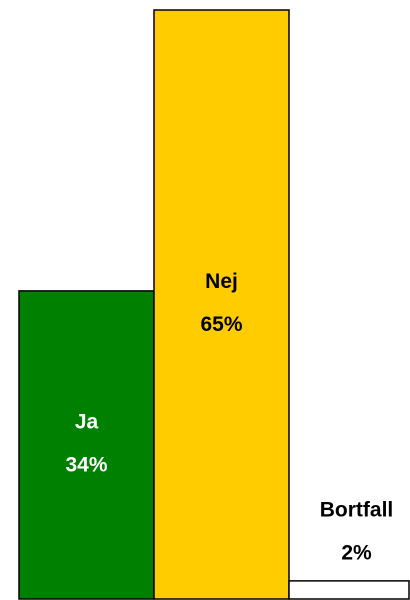 The width and height of the screenshot is (410, 600). Describe the element at coordinates (357, 509) in the screenshot. I see `category-label: Bortfall` at that location.